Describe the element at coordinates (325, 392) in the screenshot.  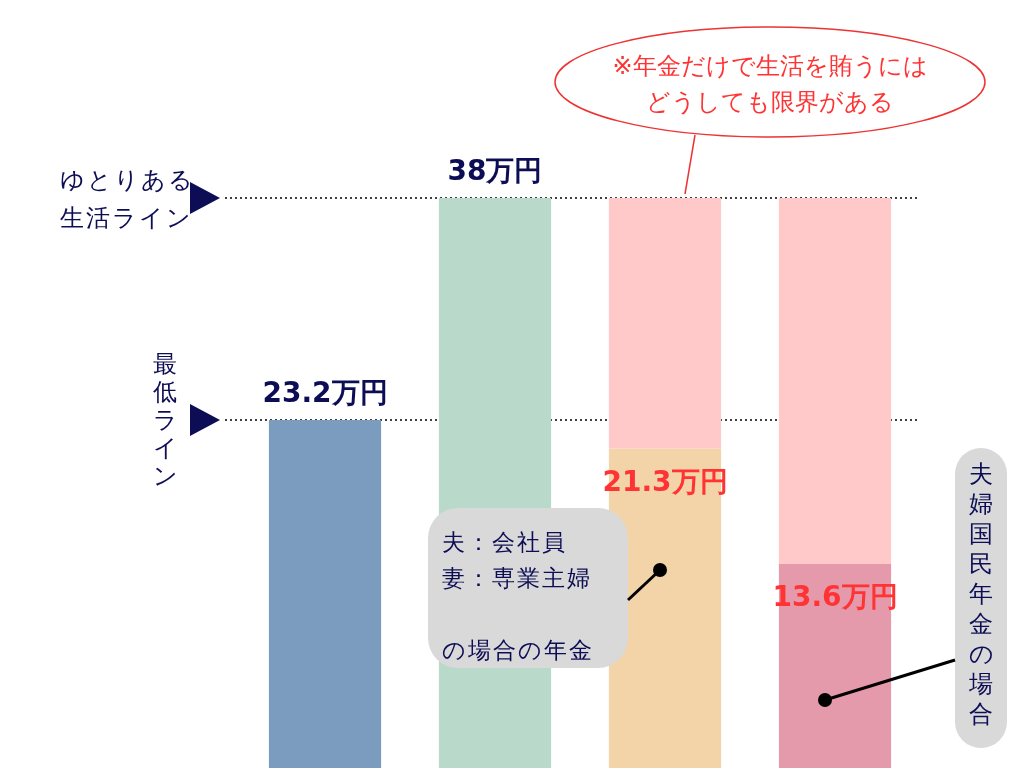
I see `data-label: 23.2万円` at that location.